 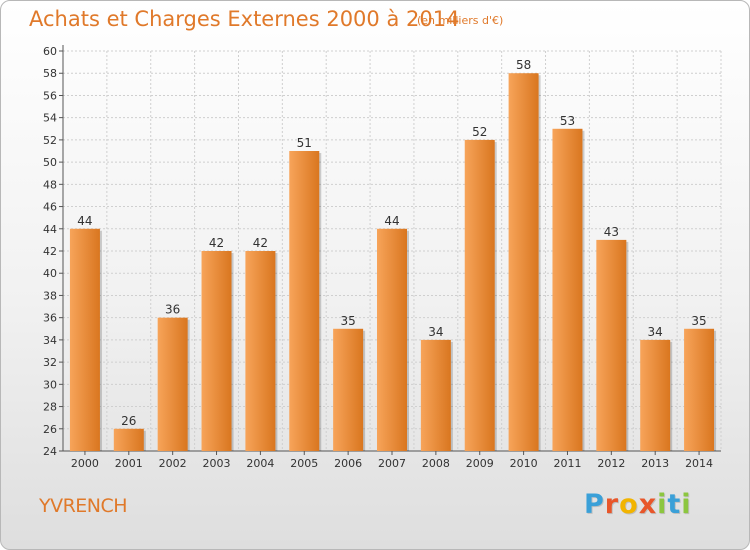 I want to click on x-tick-label: 2003, so click(x=217, y=463).